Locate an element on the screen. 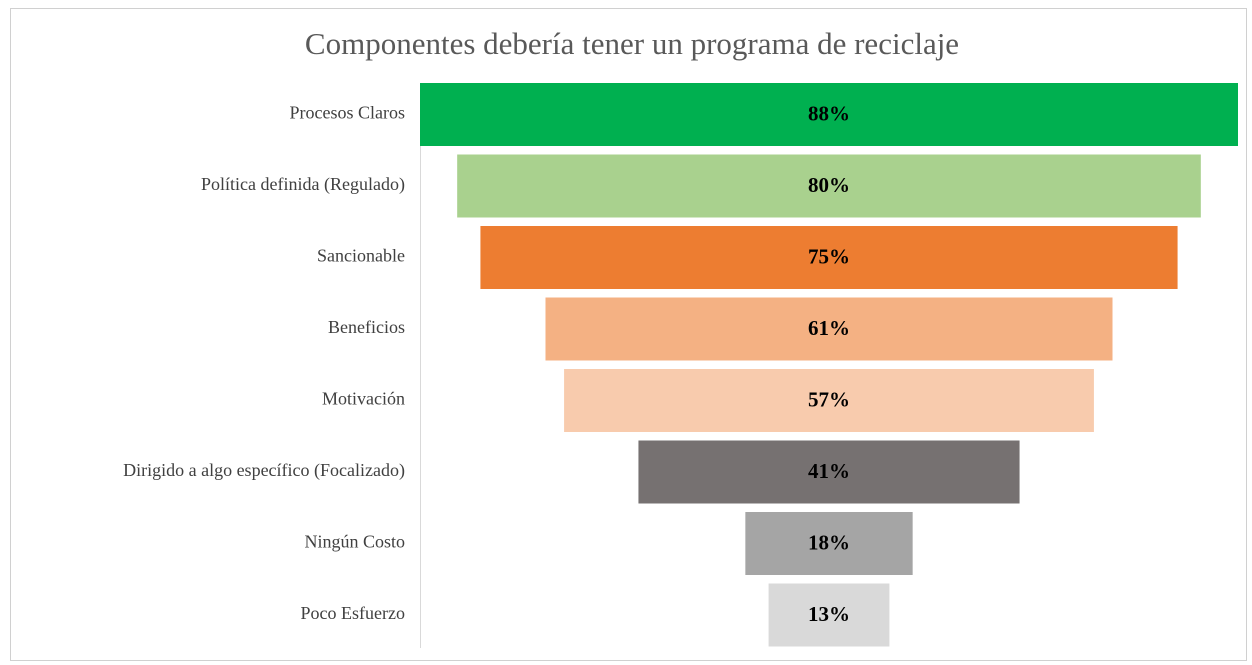 The width and height of the screenshot is (1252, 665). category-label: Poco Esfuerzo is located at coordinates (353, 613).